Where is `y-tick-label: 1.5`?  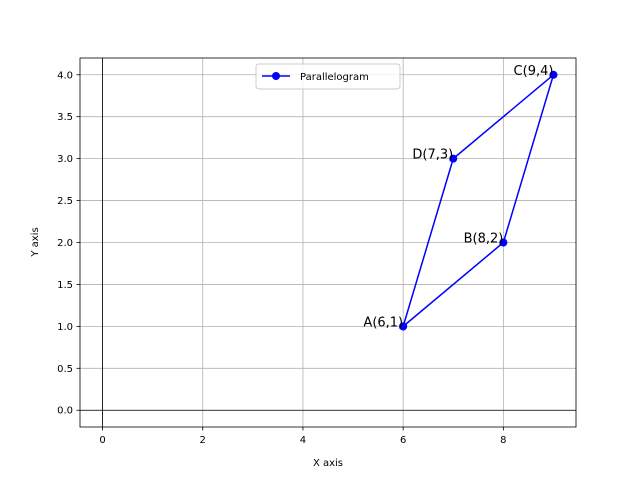 y-tick-label: 1.5 is located at coordinates (65, 285).